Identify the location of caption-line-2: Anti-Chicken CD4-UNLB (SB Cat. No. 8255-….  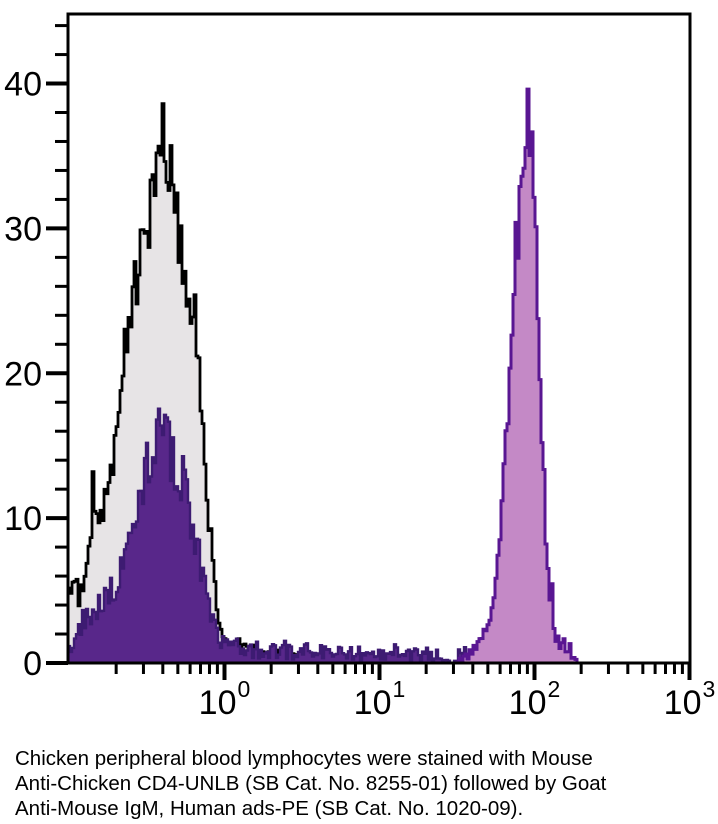
(311, 783).